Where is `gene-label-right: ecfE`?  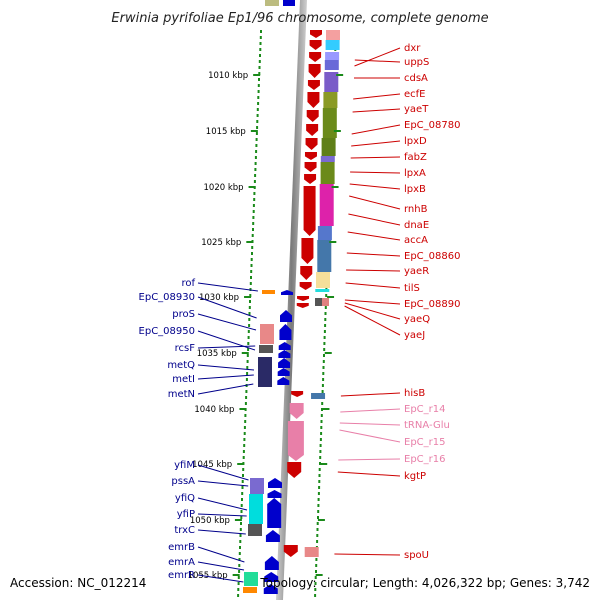 gene-label-right: ecfE is located at coordinates (415, 94).